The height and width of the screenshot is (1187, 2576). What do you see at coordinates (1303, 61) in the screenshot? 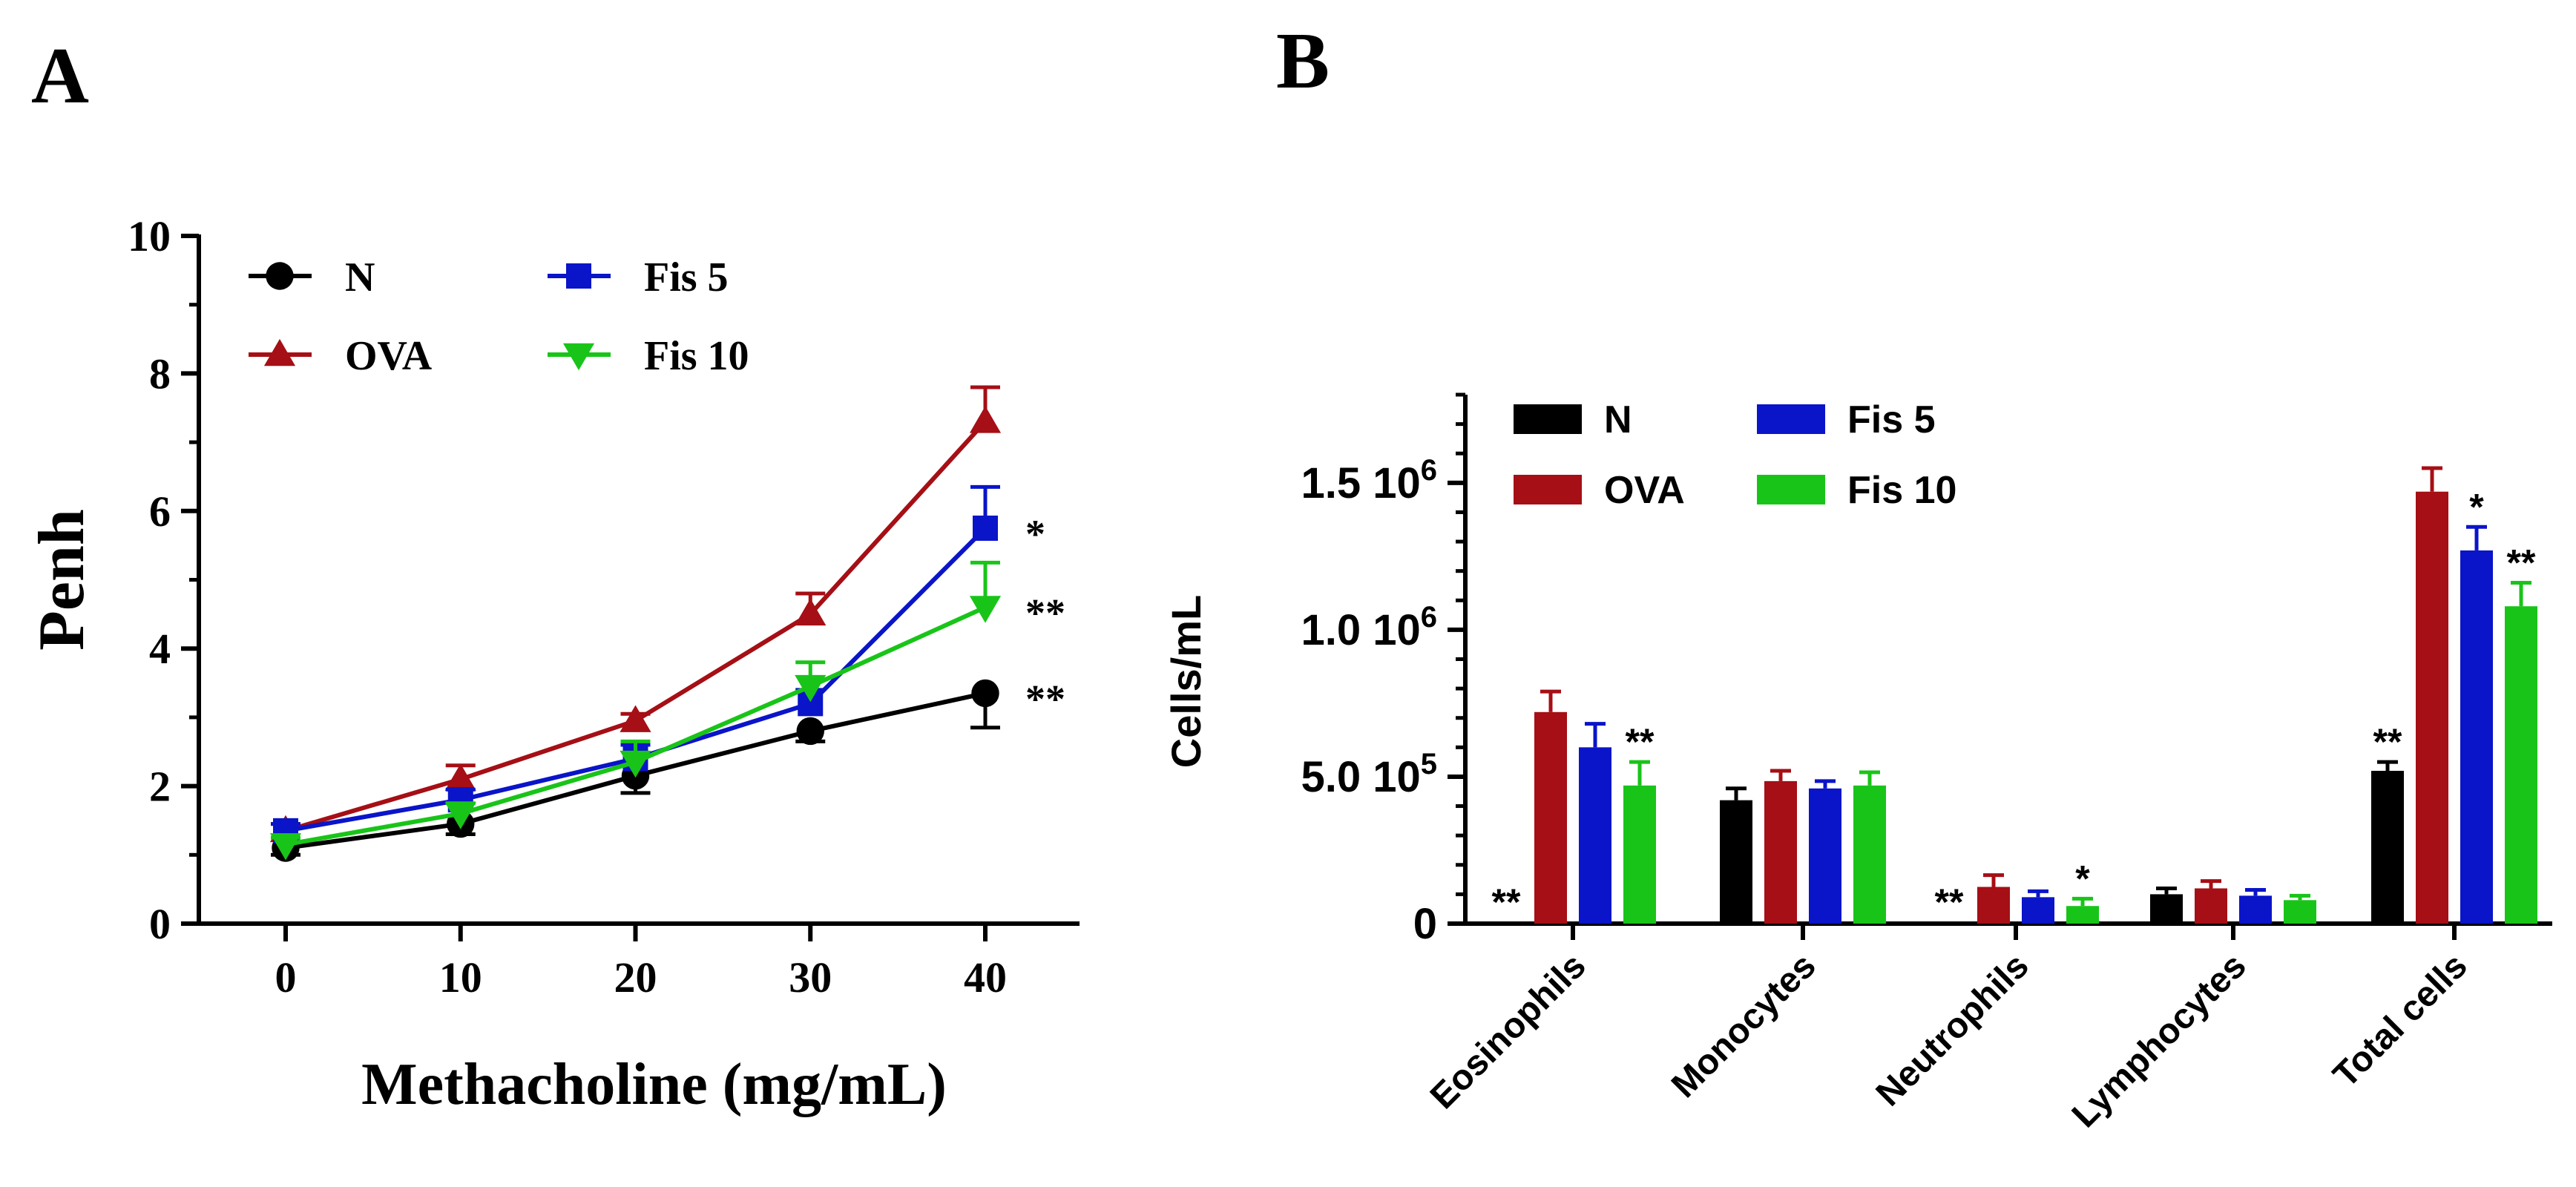
I see `panel-b-label: B` at bounding box center [1303, 61].